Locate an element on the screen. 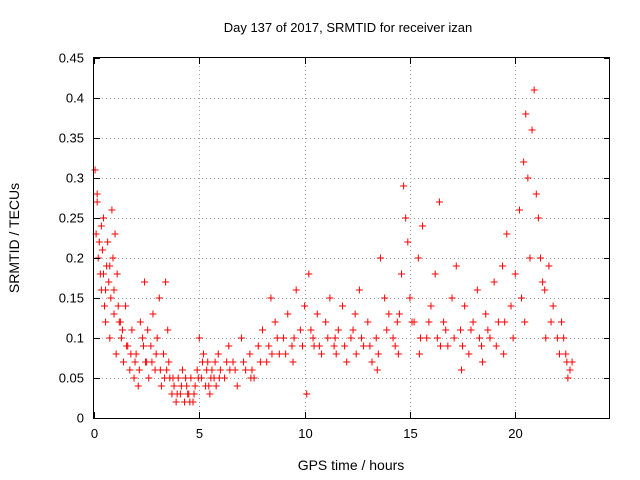 This screenshot has width=640, height=480. x-axis-label: GPS time / hours is located at coordinates (351, 465).